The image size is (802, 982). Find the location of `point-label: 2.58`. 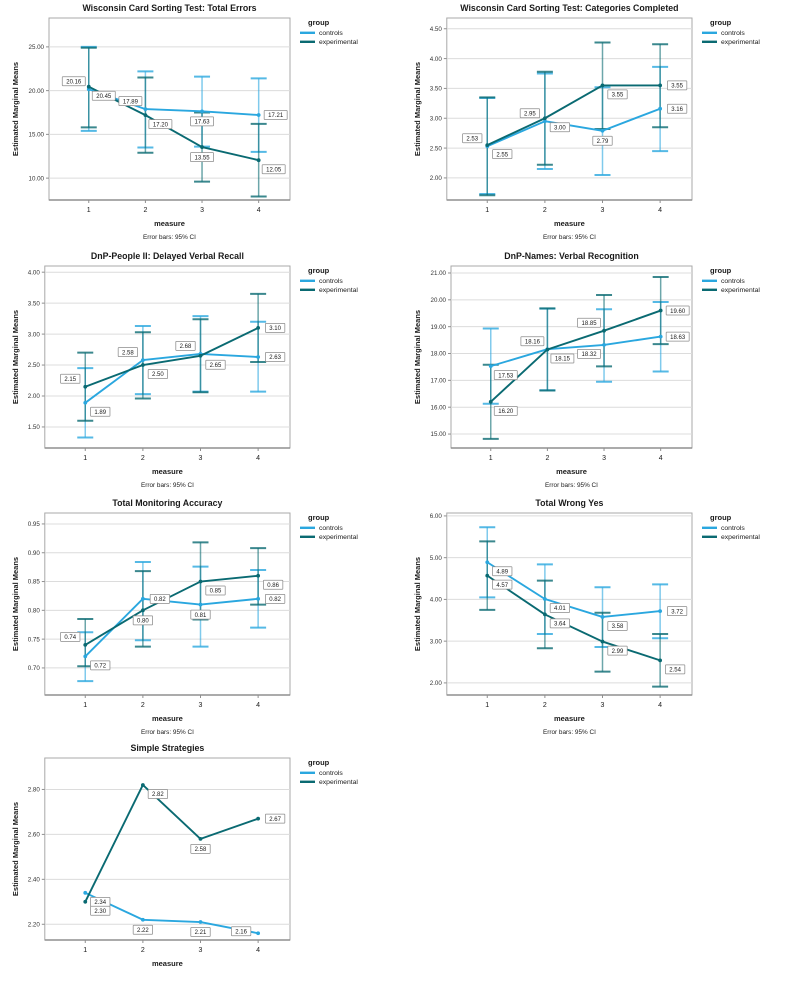

point-label: 2.58 is located at coordinates (201, 850).